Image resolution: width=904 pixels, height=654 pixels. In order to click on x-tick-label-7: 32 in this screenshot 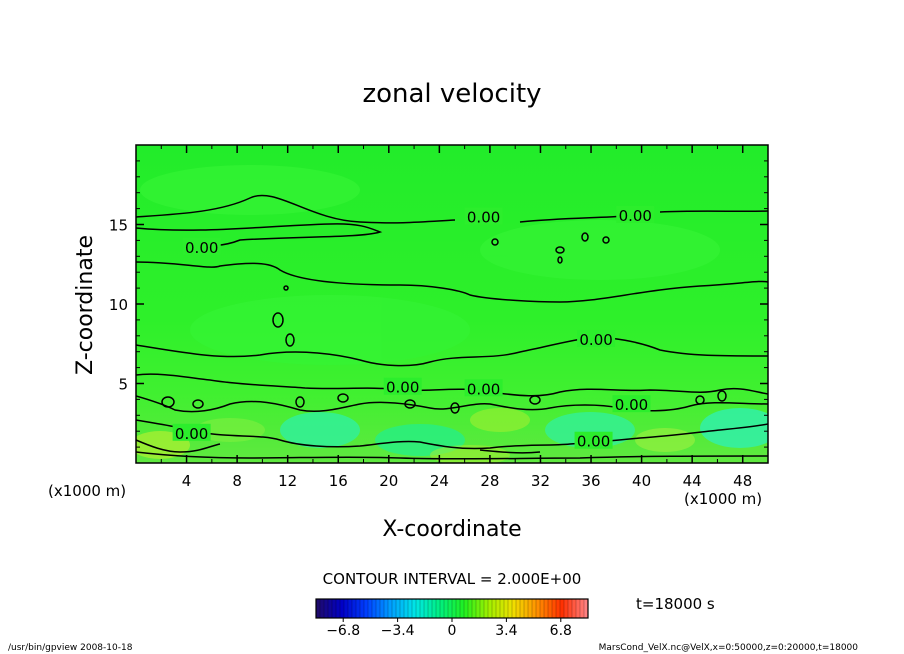, I will do `click(540, 481)`.